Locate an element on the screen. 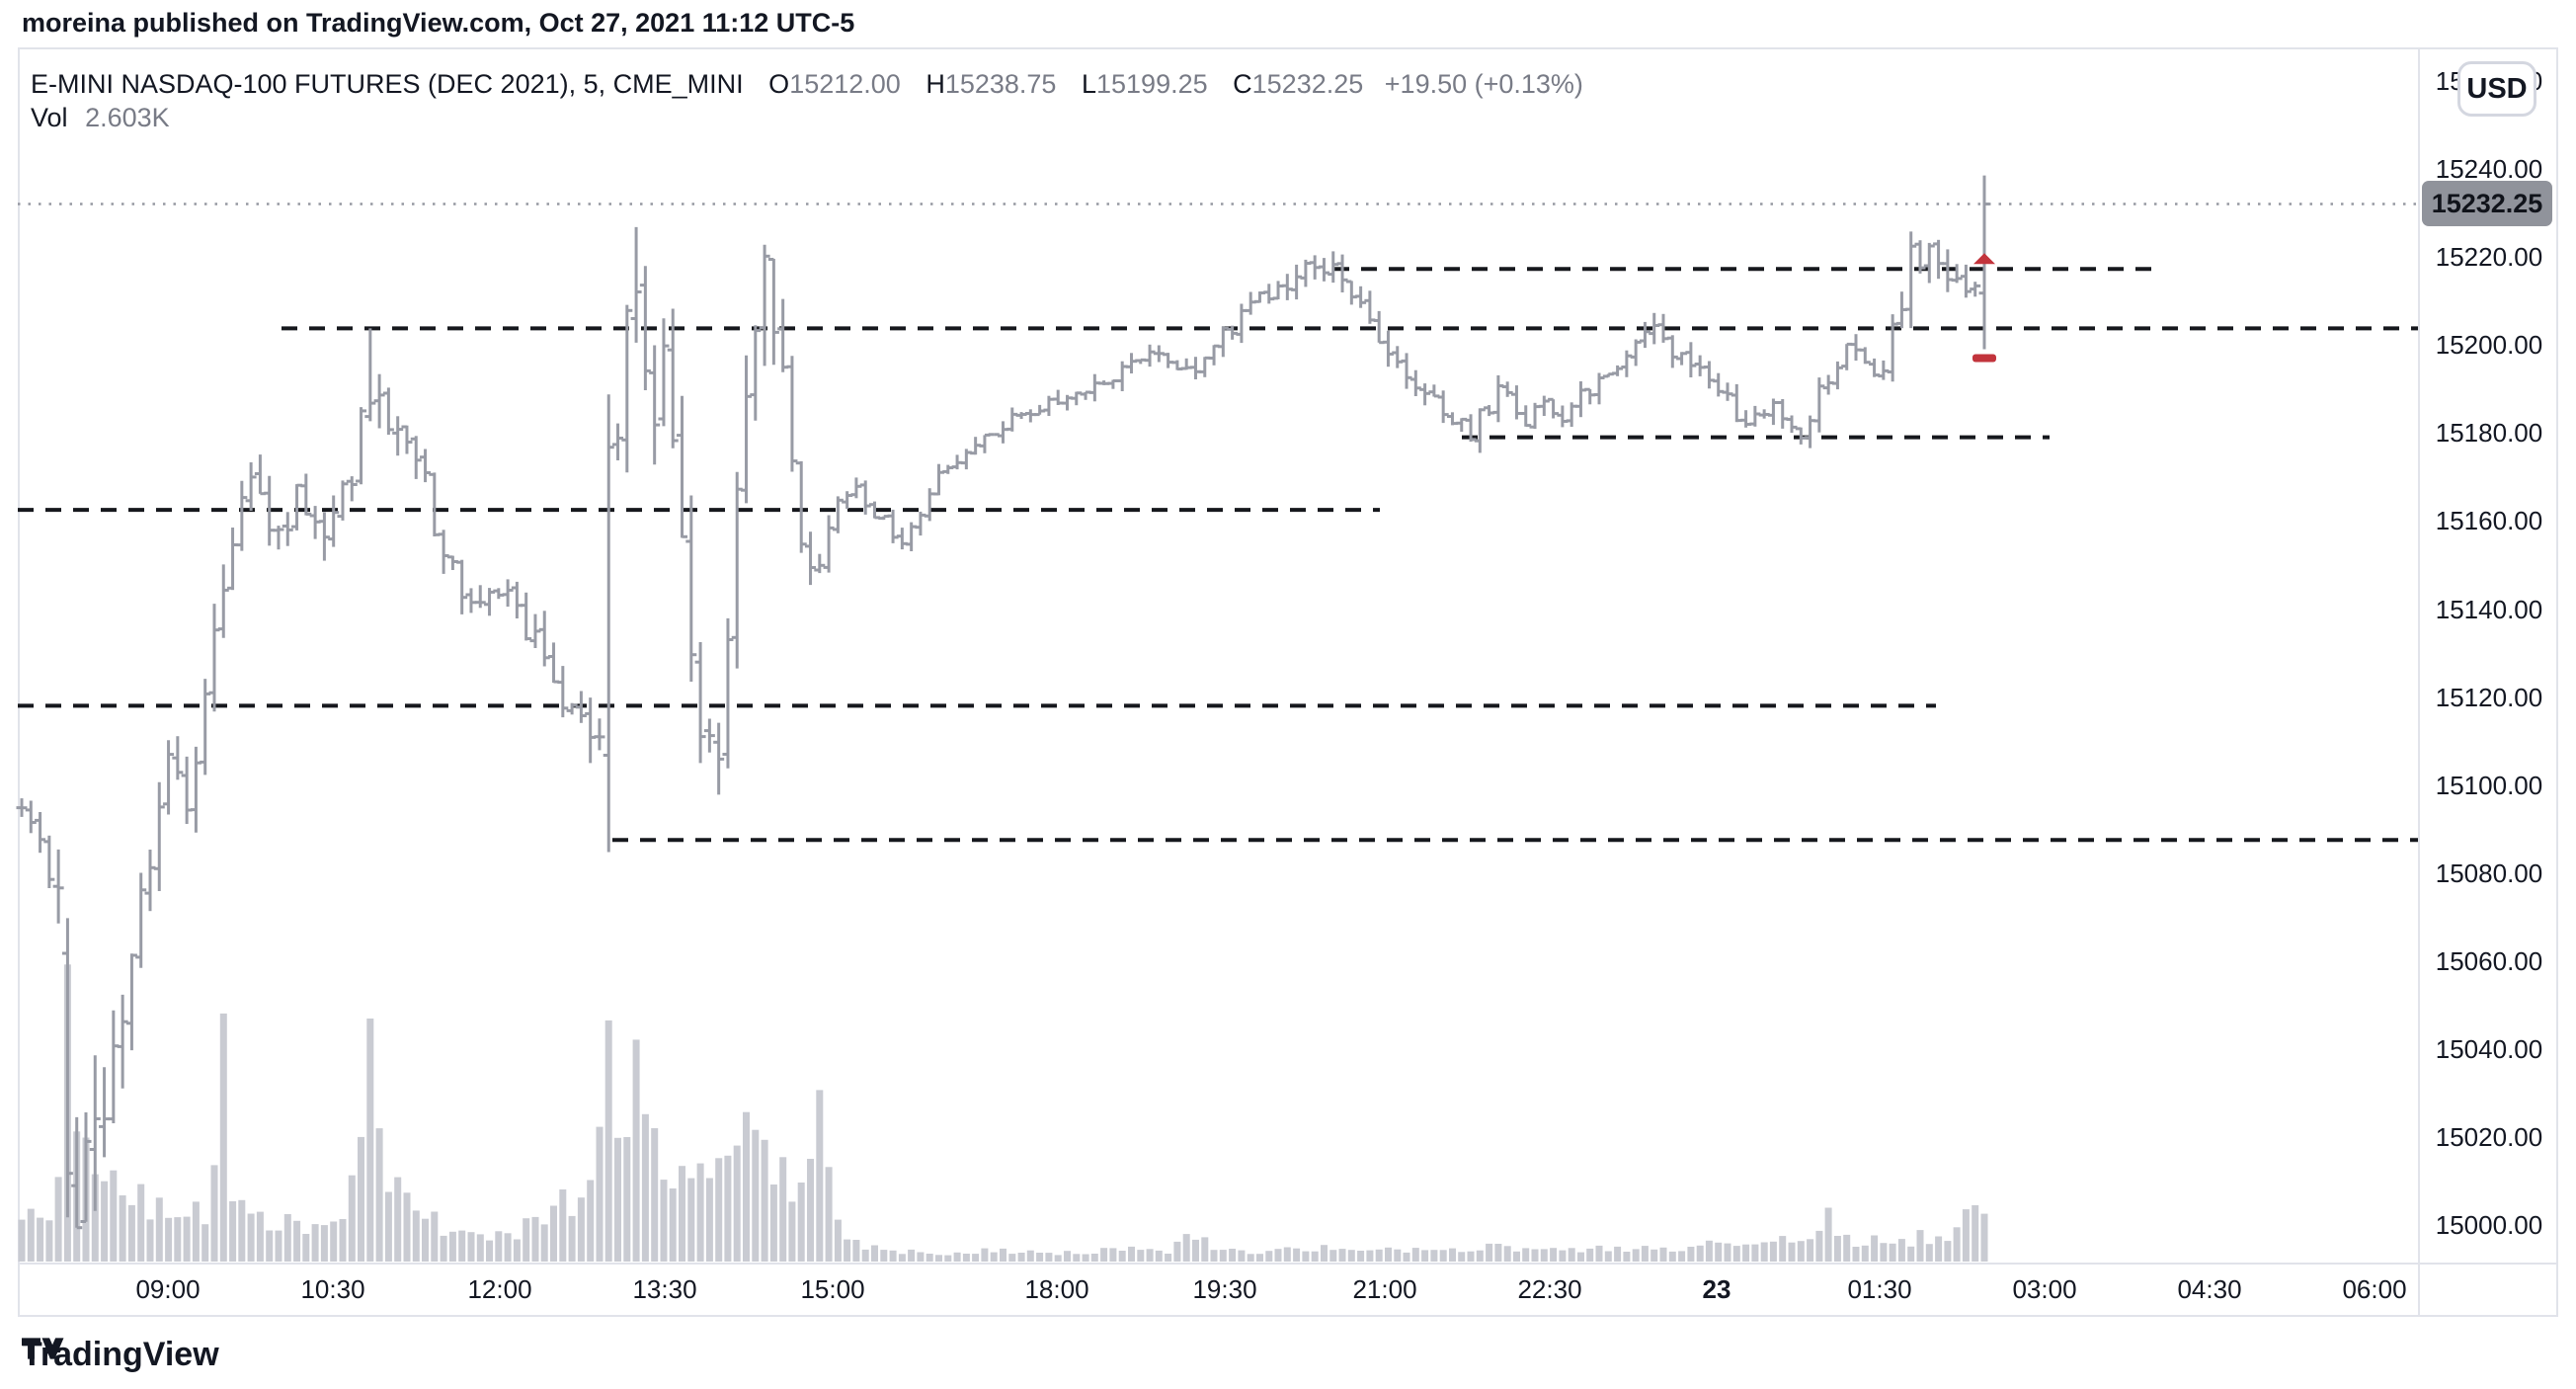 The image size is (2576, 1389). price-tick-label: 15200.00 is located at coordinates (2489, 346).